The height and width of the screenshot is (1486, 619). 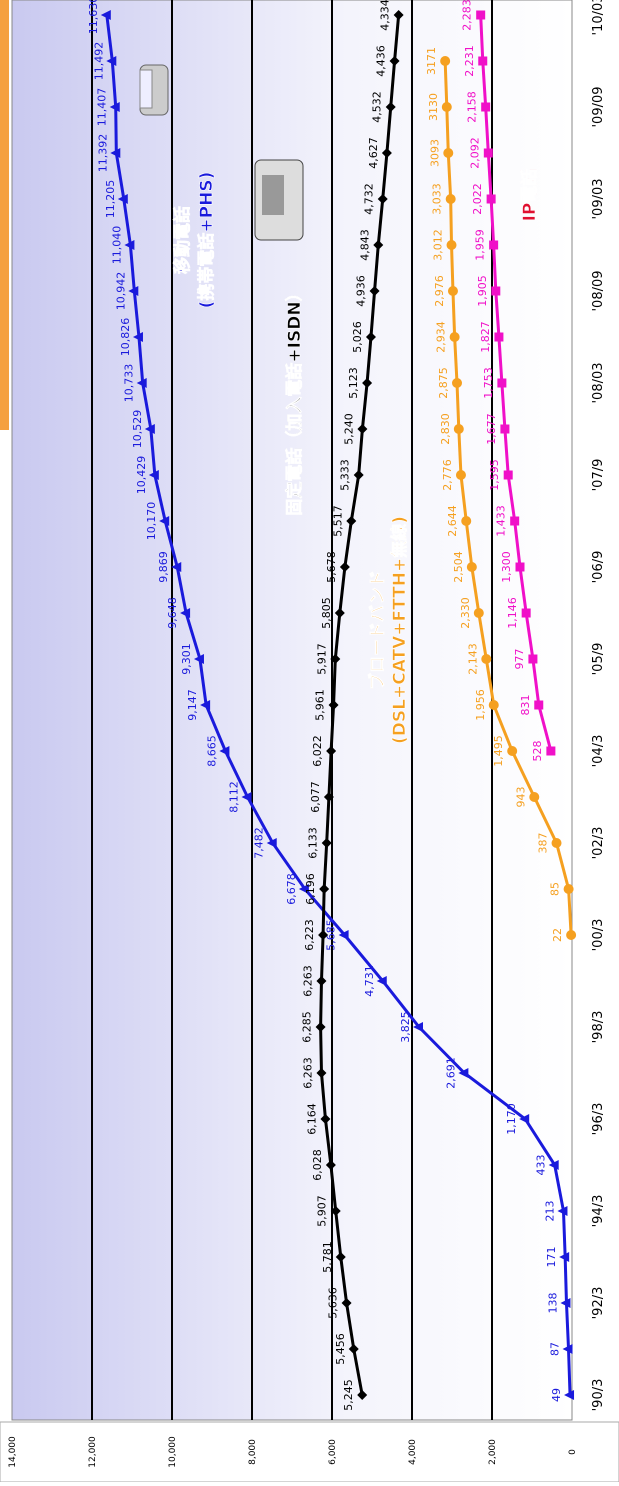 What do you see at coordinates (480, 705) in the screenshot?
I see `value-label: 1,956` at bounding box center [480, 705].